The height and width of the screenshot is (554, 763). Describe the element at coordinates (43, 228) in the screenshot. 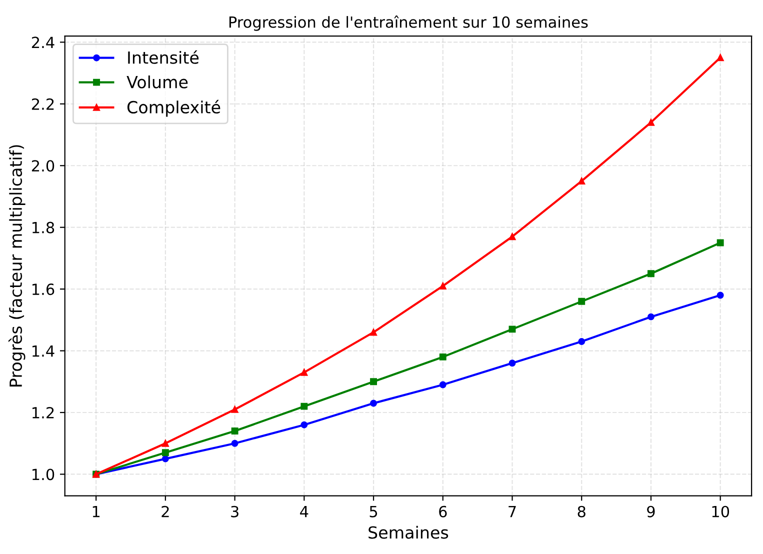

I see `y-tick-label: 1.8` at that location.